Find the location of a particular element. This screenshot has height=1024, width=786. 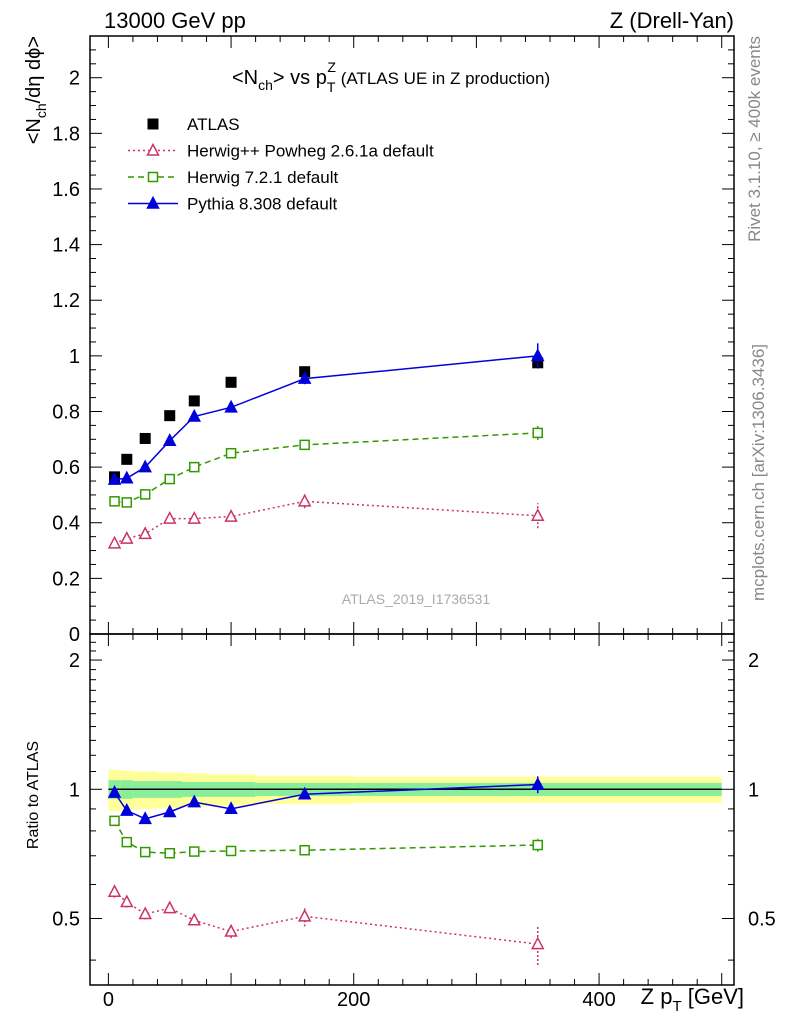

analysis-watermark: ATLAS_2019_I1736531 is located at coordinates (416, 599).